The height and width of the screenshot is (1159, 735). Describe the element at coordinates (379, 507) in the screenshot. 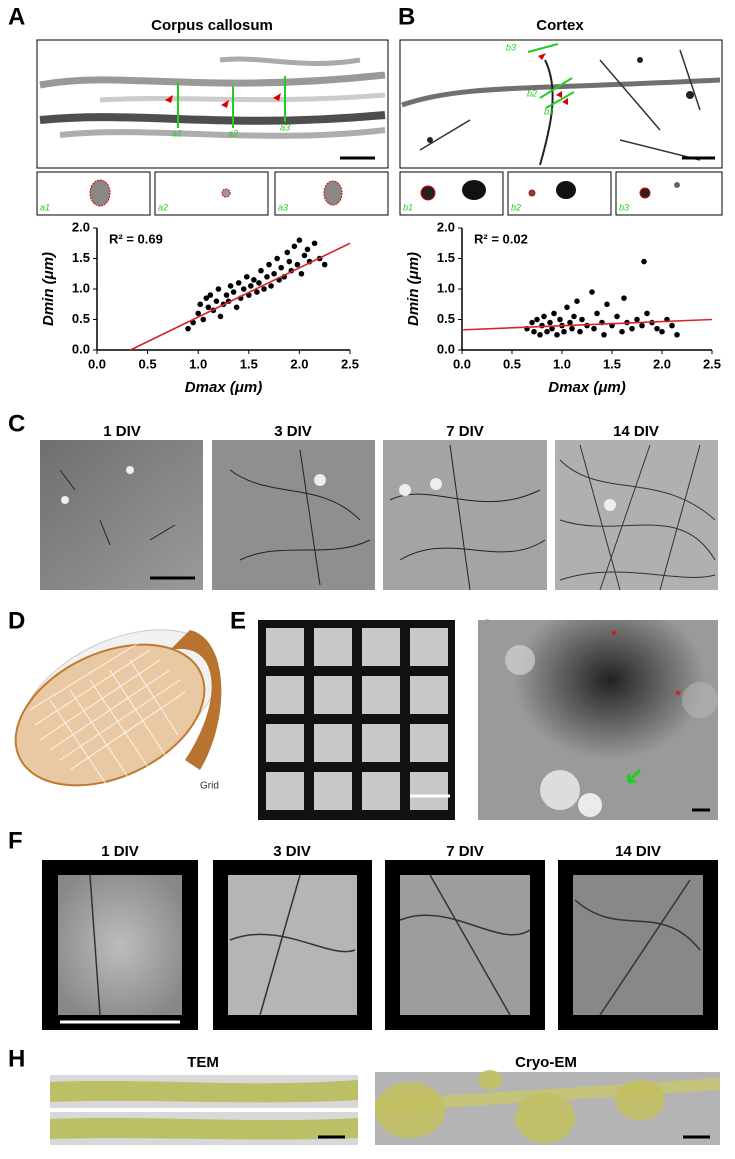

I see `panel-c: 1 DIV 3 DIV 7 DIV 14 DIV` at that location.